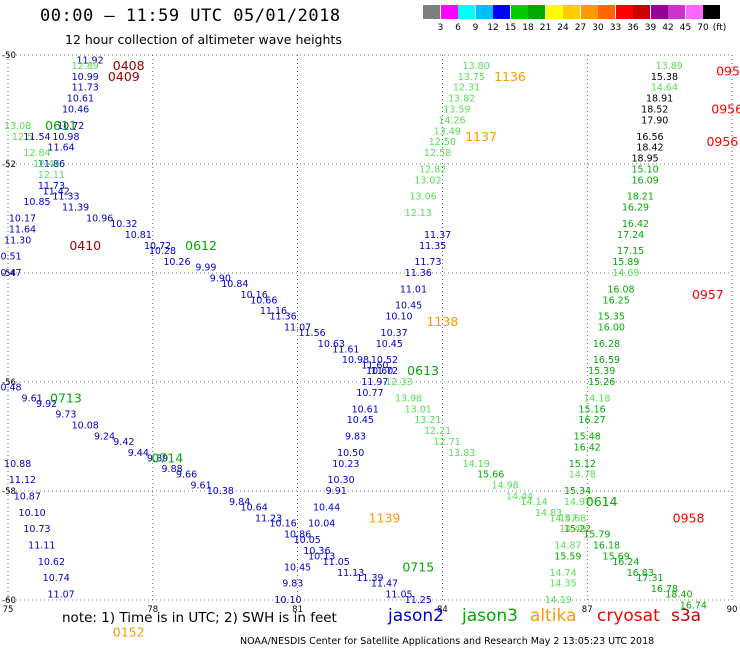 The height and width of the screenshot is (650, 740). What do you see at coordinates (384, 371) in the screenshot?
I see `swh-value-jason2: 11.72` at bounding box center [384, 371].